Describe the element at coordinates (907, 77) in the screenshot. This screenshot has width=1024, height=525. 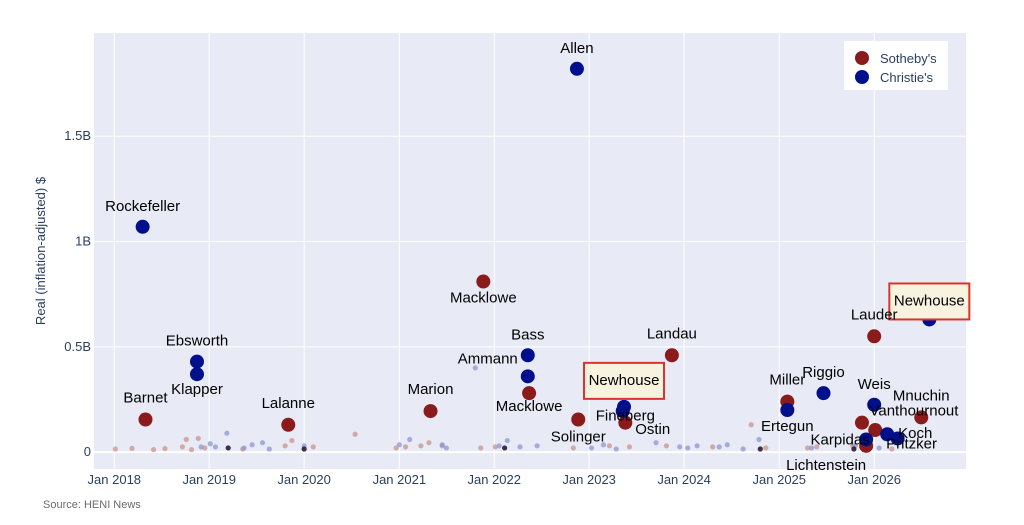
I see `legend-label: Christie's` at that location.